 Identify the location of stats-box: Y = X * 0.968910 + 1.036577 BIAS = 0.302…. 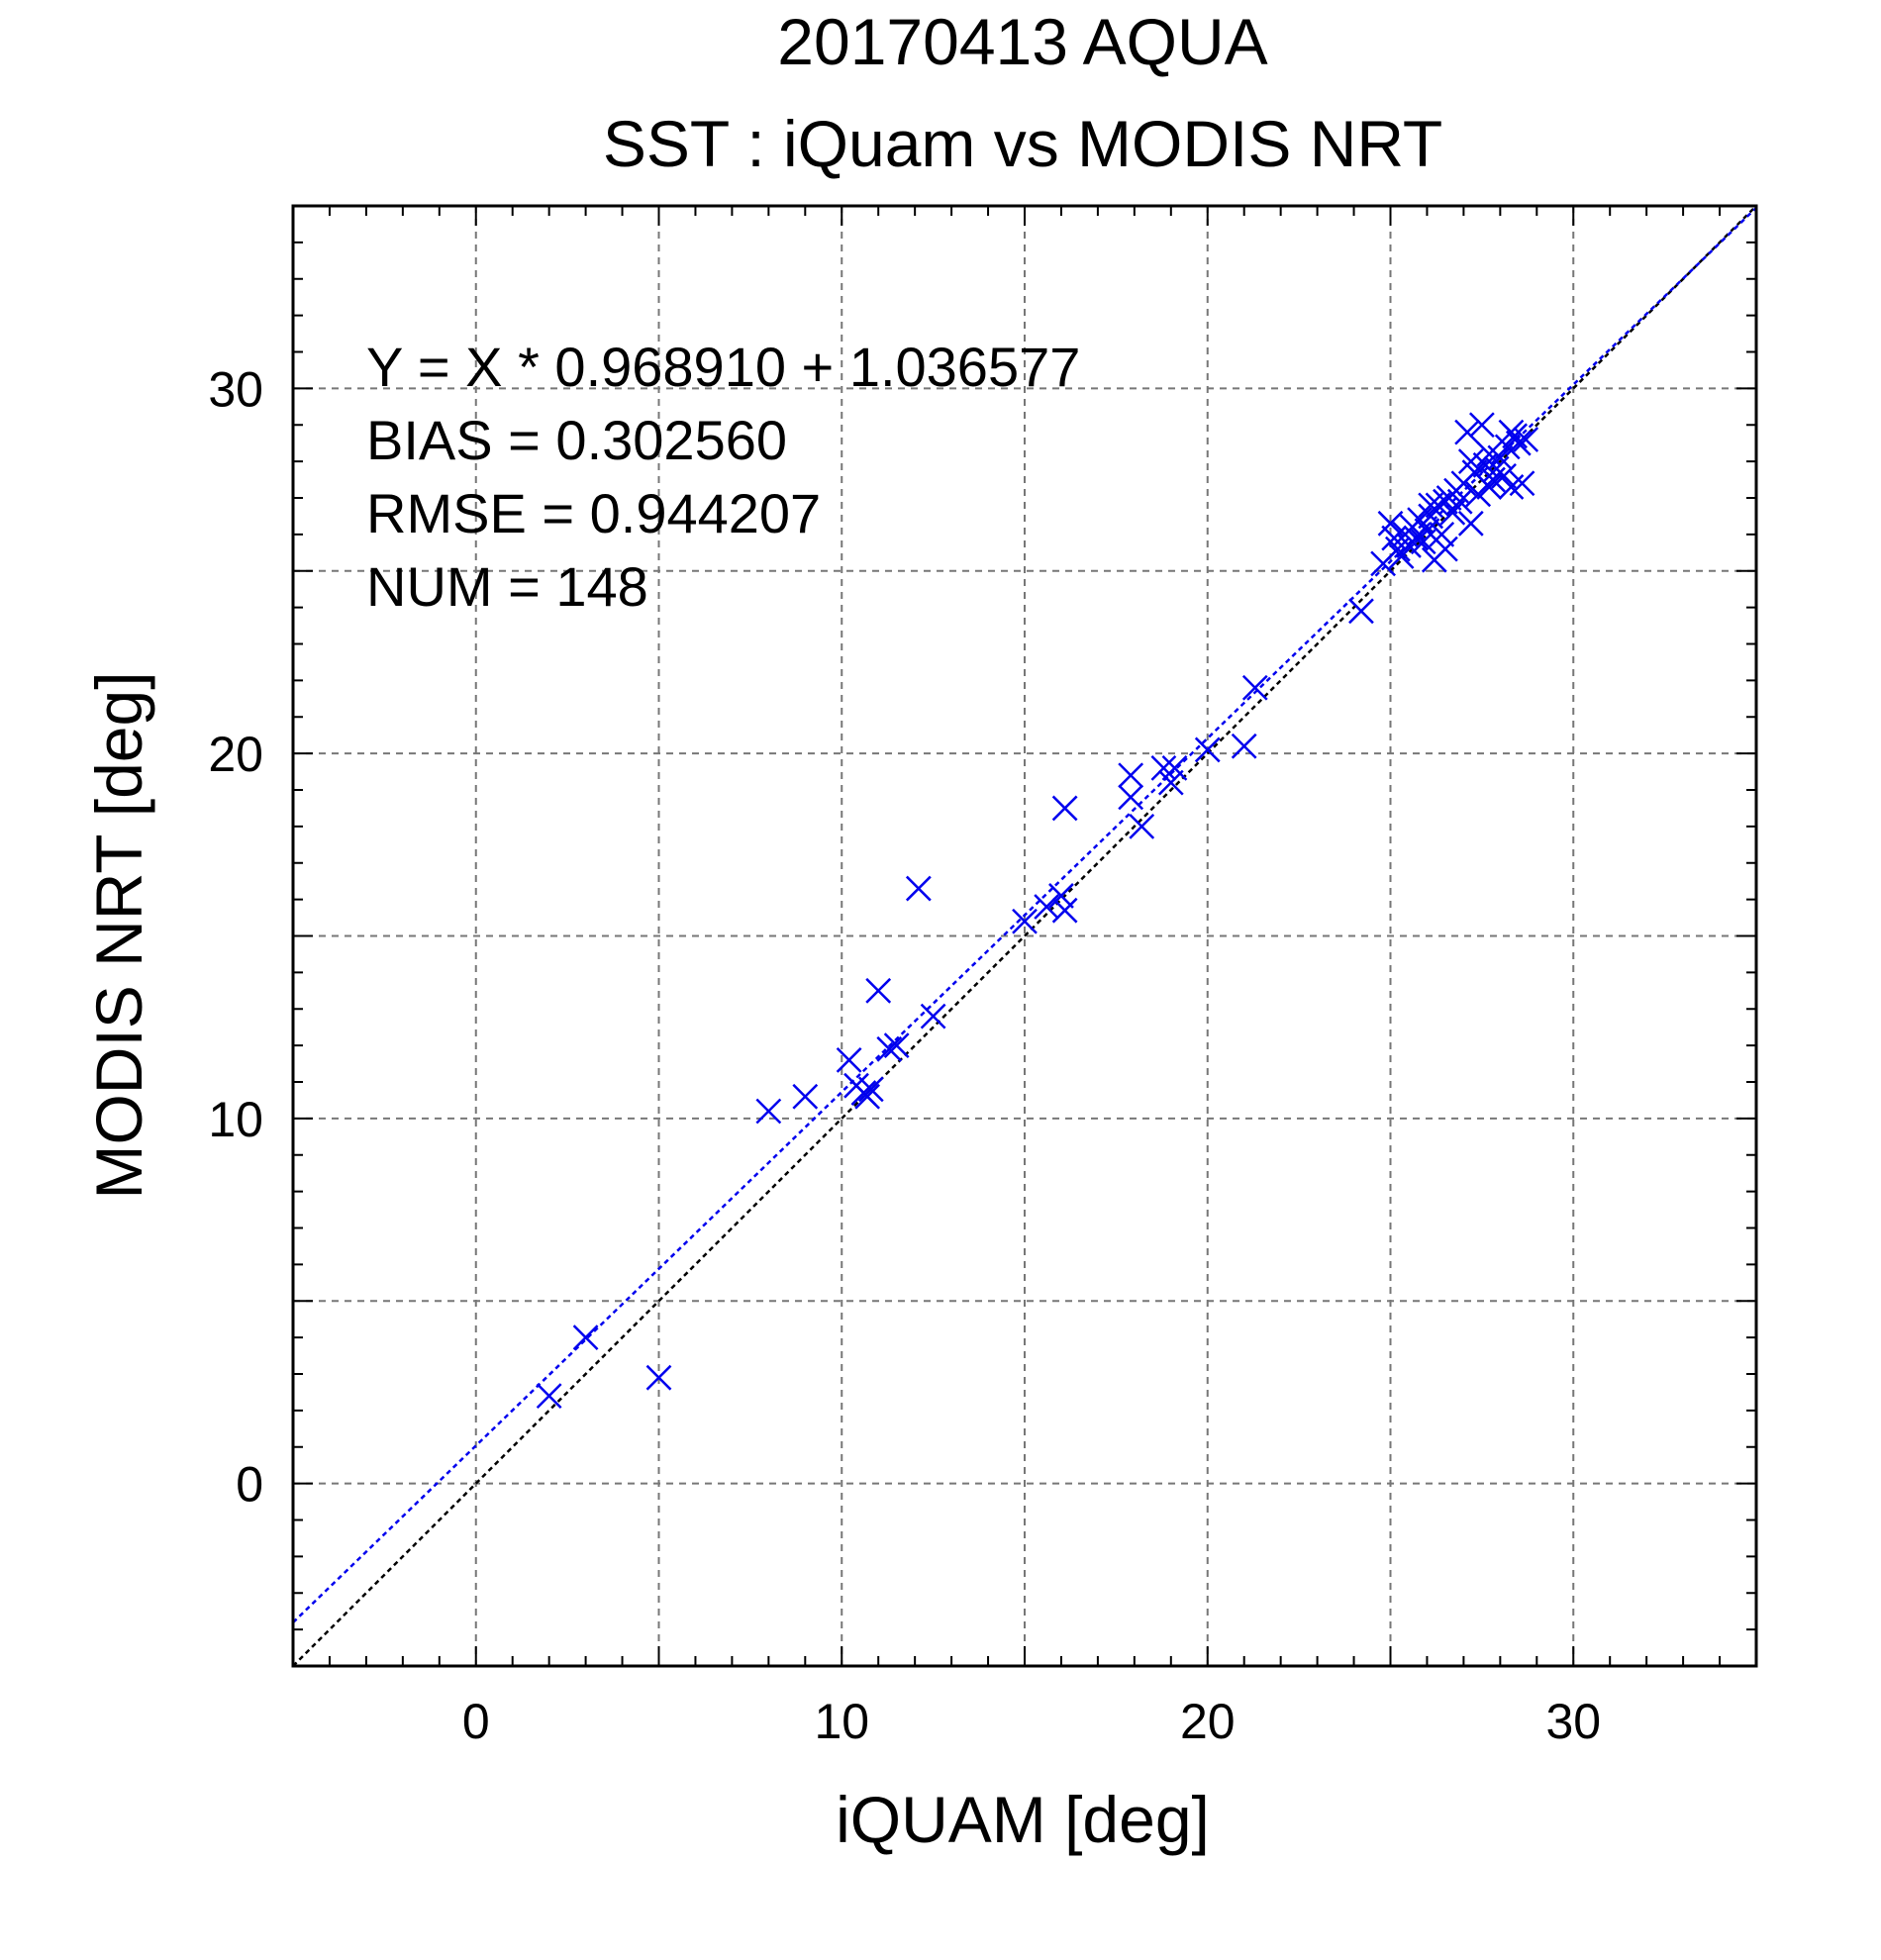
(723, 477).